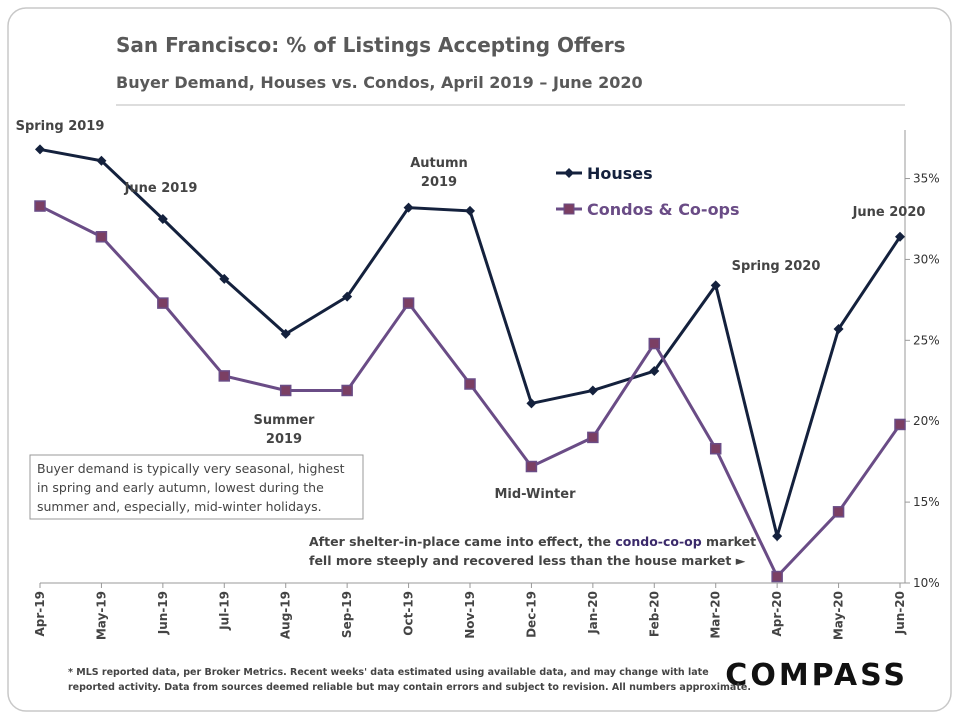 This screenshot has height=720, width=960. I want to click on text-box, so click(196, 487).